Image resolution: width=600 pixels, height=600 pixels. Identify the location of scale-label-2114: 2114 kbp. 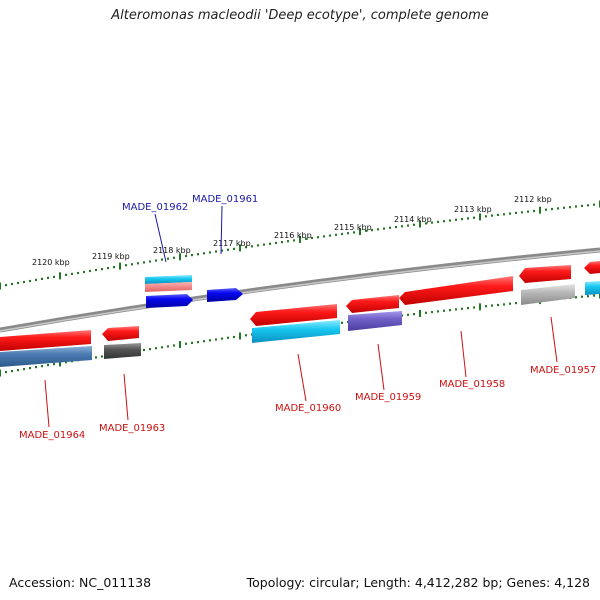
(413, 219).